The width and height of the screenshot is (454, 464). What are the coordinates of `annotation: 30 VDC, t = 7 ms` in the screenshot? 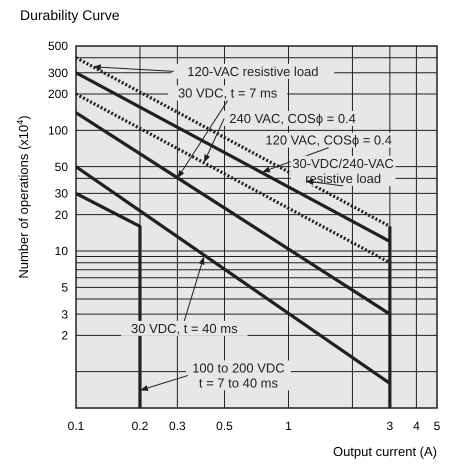 It's located at (228, 93).